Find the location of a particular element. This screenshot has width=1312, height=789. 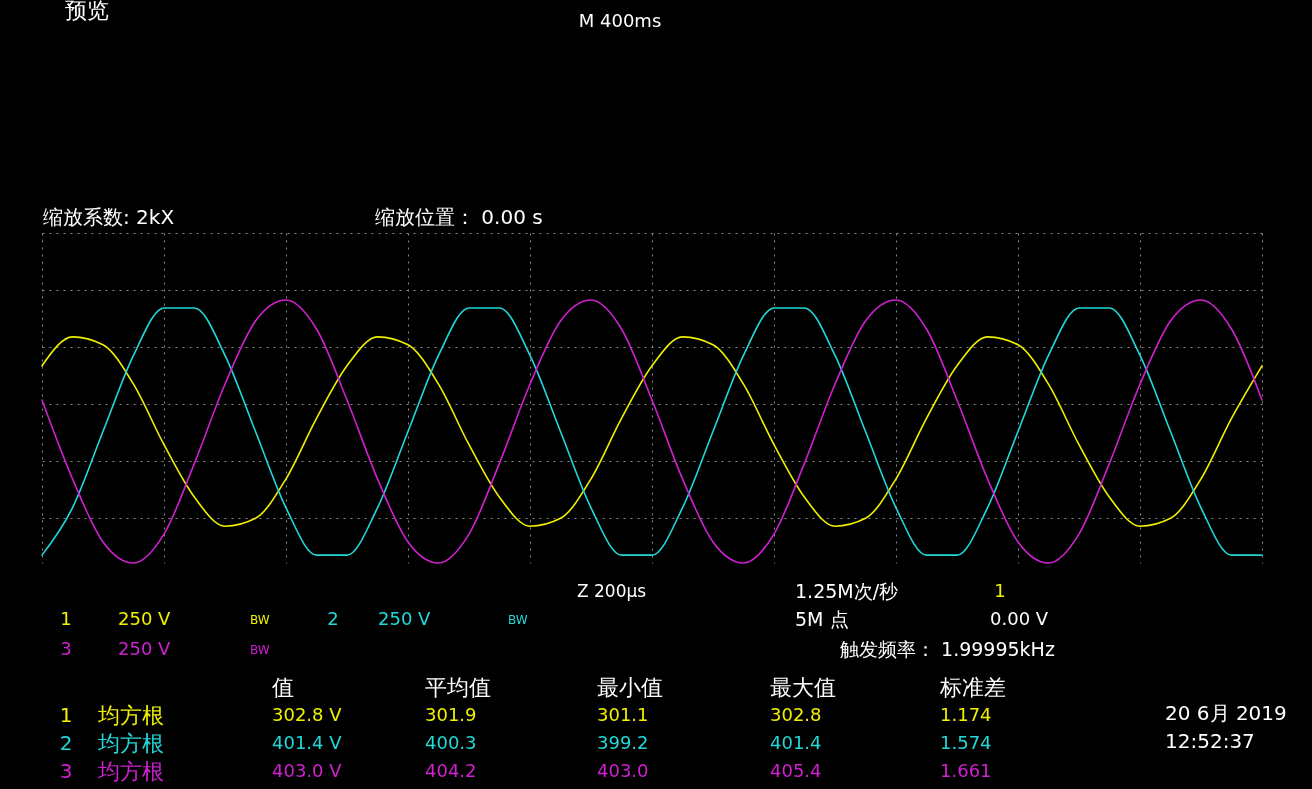

text: 401.4 V is located at coordinates (307, 742).